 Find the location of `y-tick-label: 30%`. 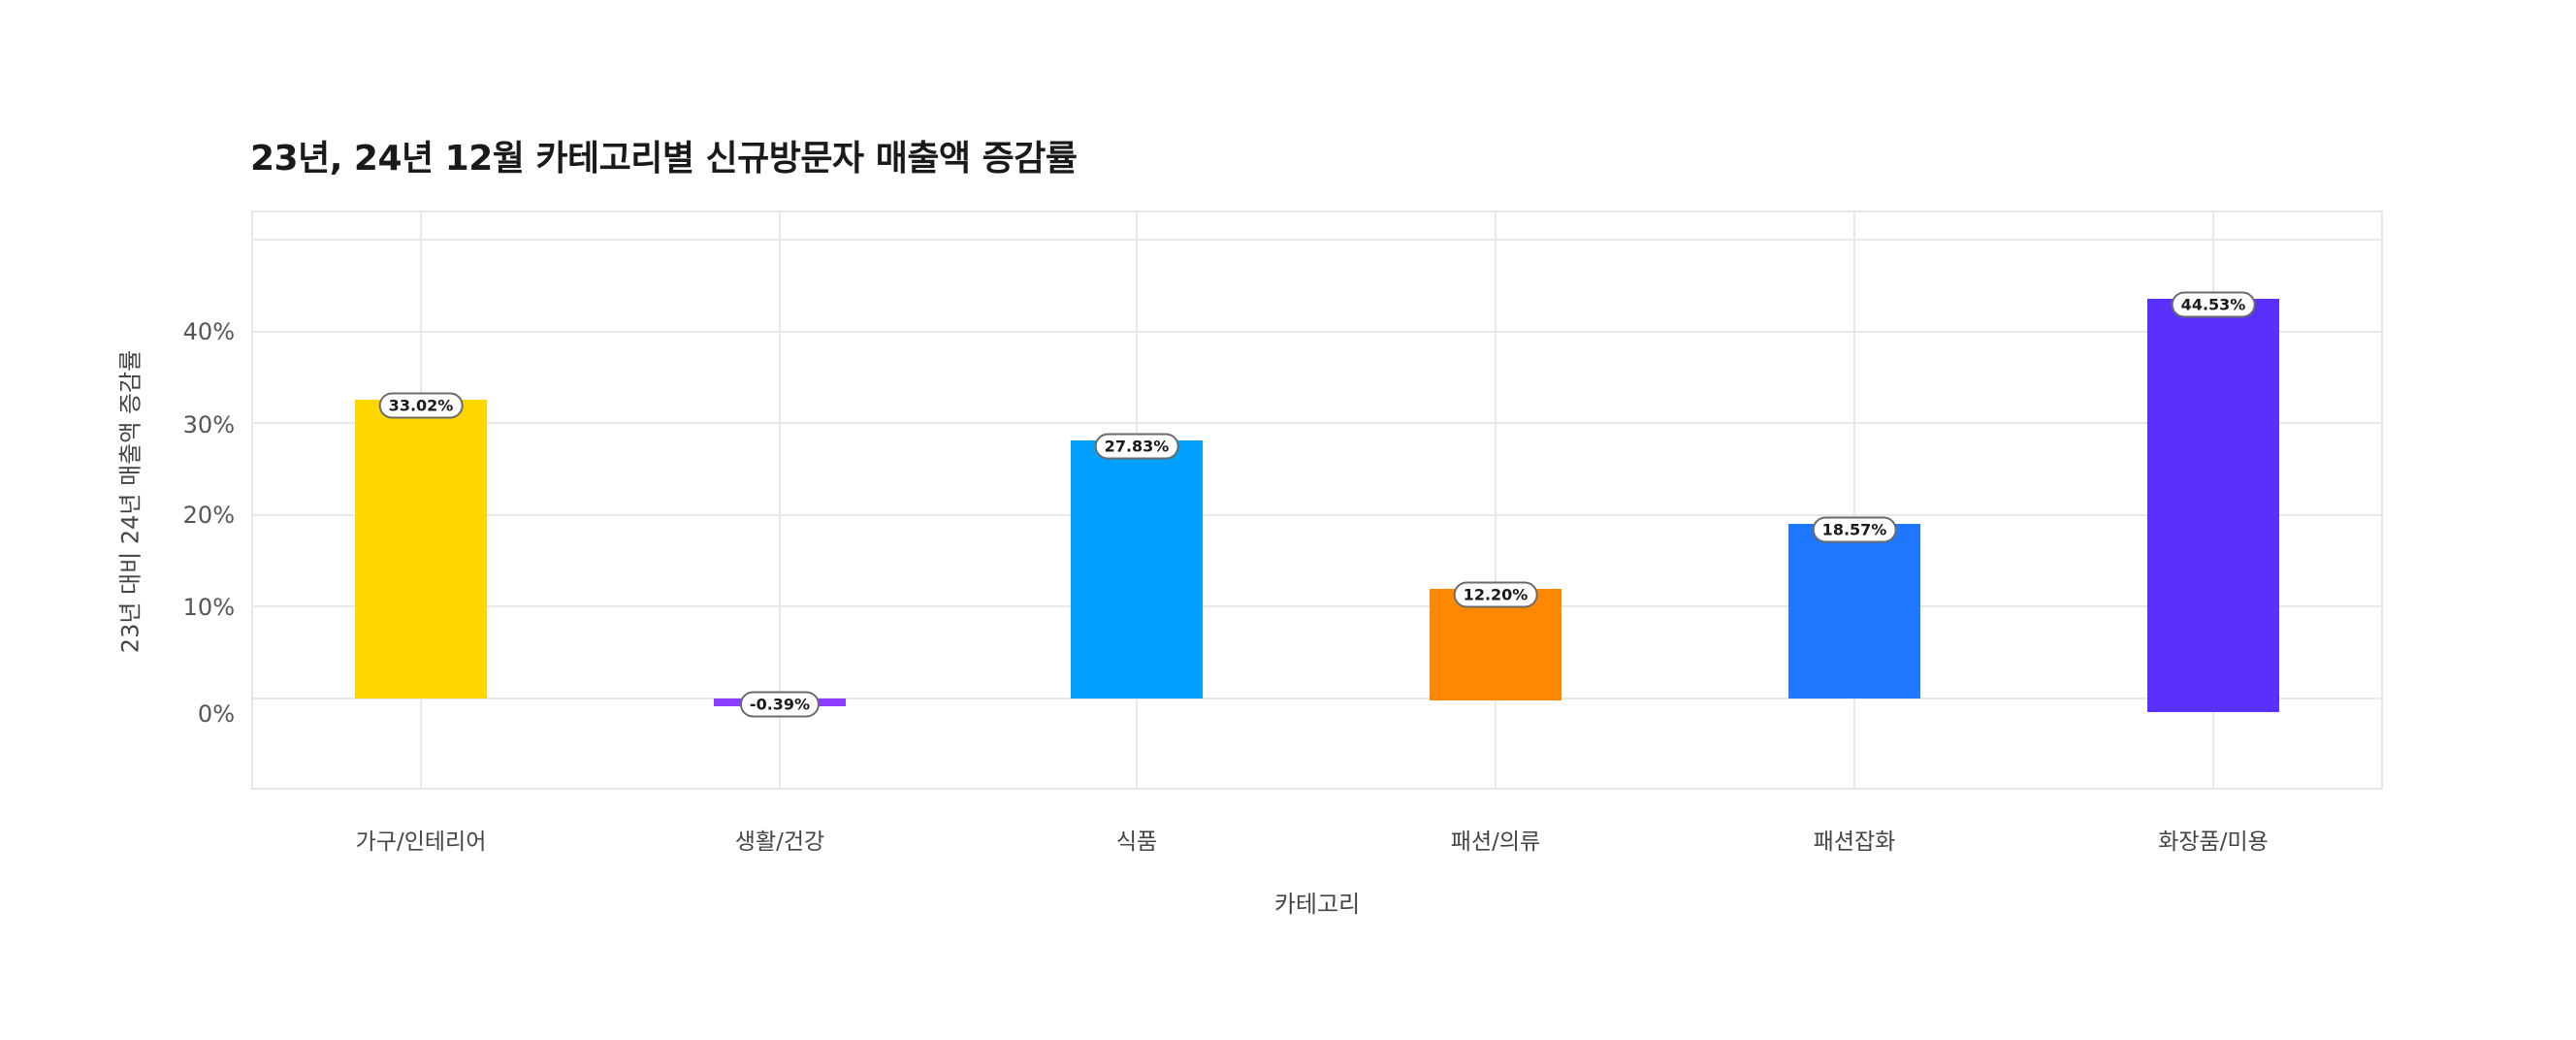

y-tick-label: 30% is located at coordinates (208, 425).